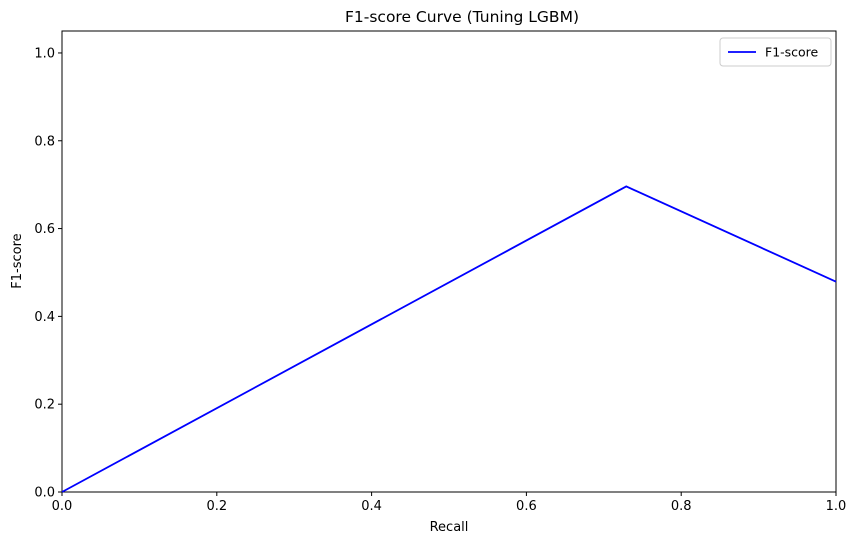  What do you see at coordinates (48, 273) in the screenshot?
I see `y-axis-ticks: 0.0 0.2 0.4 0.6 0.8 1.0` at bounding box center [48, 273].